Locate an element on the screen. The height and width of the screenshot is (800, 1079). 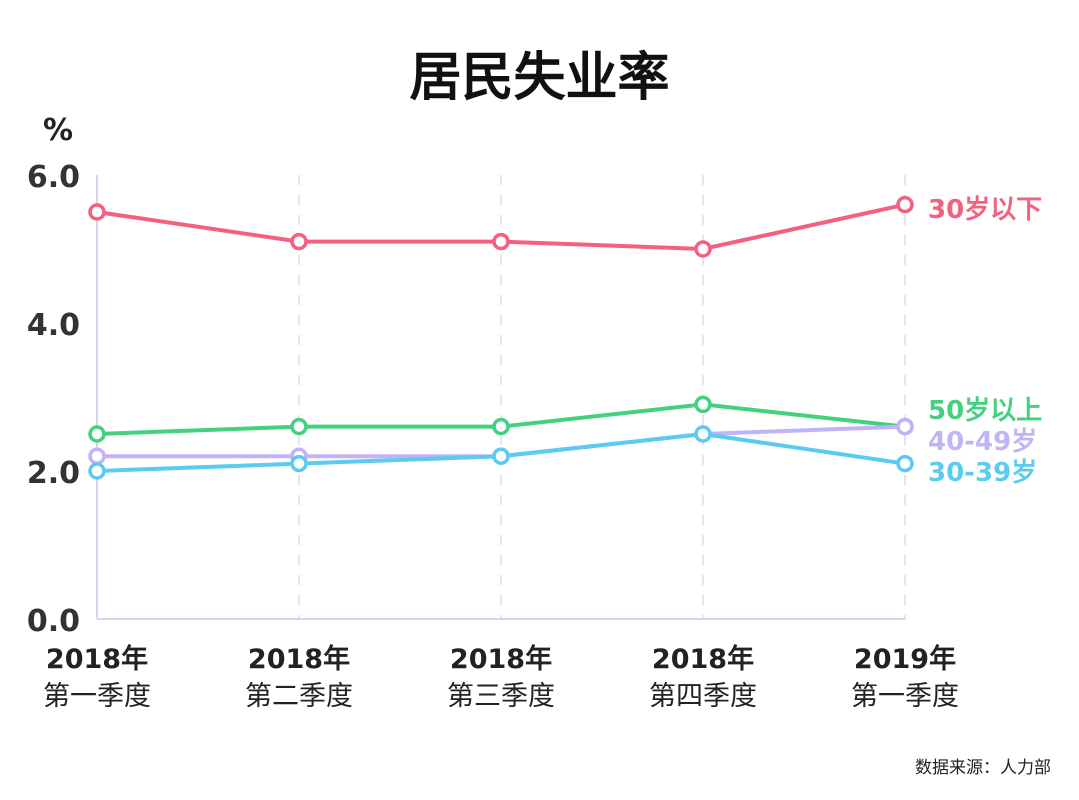
series-label: 30-39岁 is located at coordinates (982, 472).